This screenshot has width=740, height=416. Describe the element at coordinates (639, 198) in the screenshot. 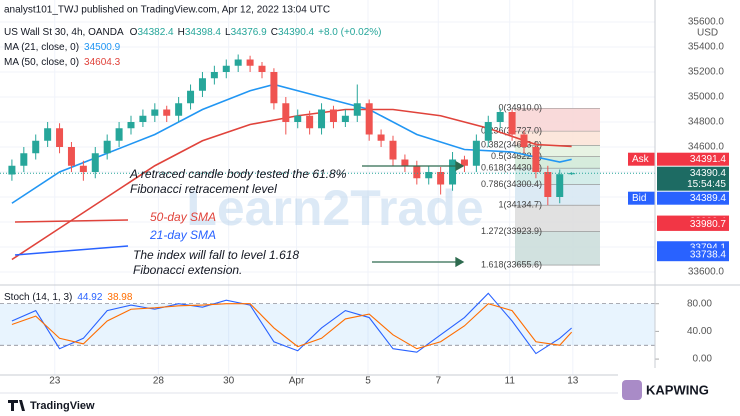

I see `price-box-name: Bid` at that location.